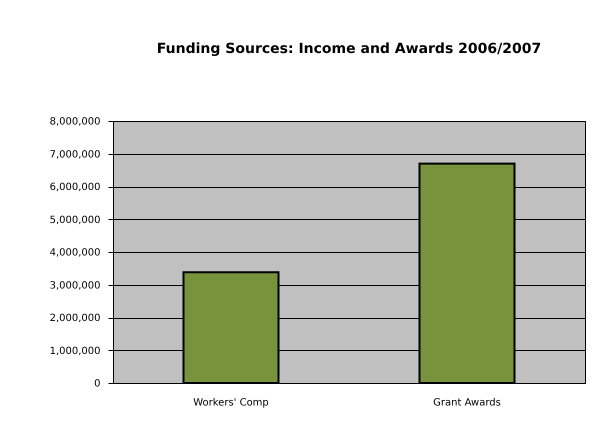  Describe the element at coordinates (75, 253) in the screenshot. I see `y-tick-label: 4,000,000` at that location.